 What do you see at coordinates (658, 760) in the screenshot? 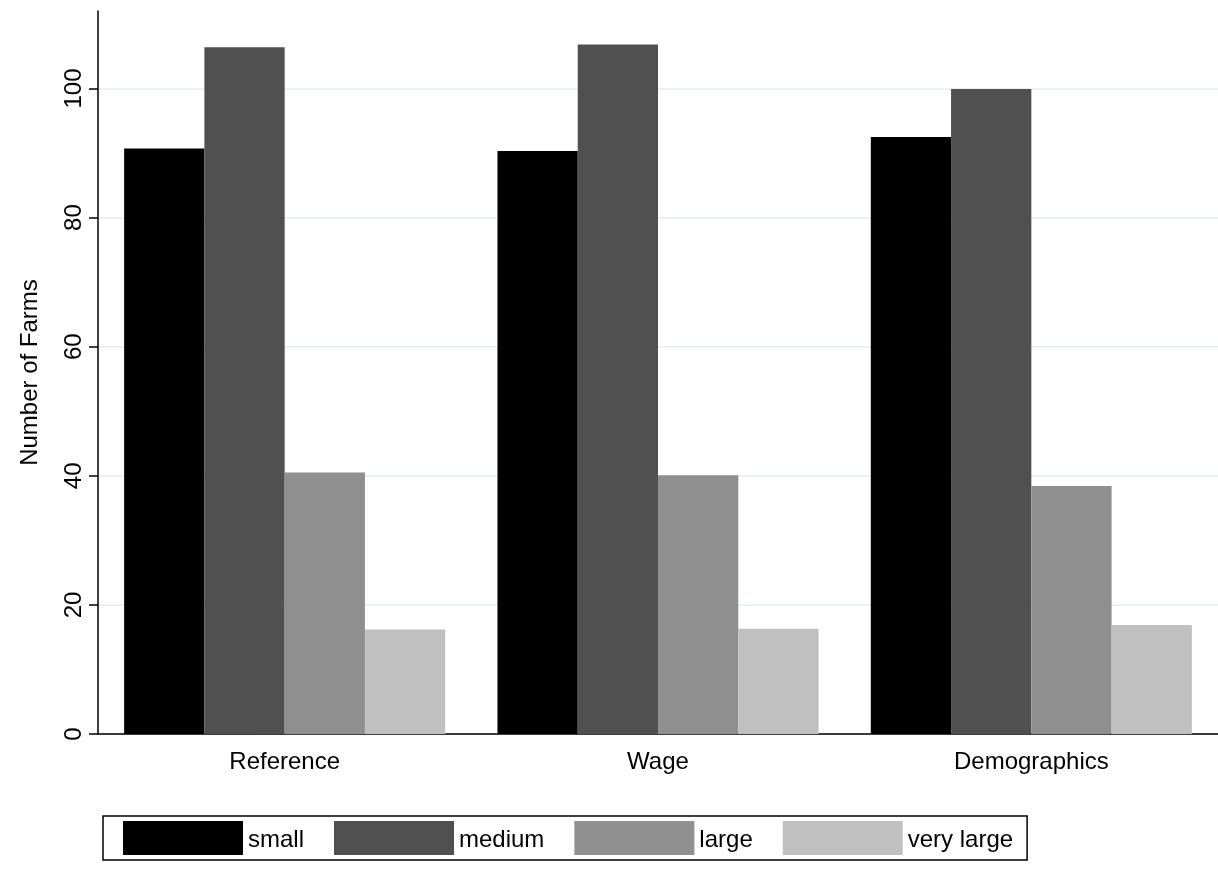
I see `x-tick-label: Wage` at bounding box center [658, 760].